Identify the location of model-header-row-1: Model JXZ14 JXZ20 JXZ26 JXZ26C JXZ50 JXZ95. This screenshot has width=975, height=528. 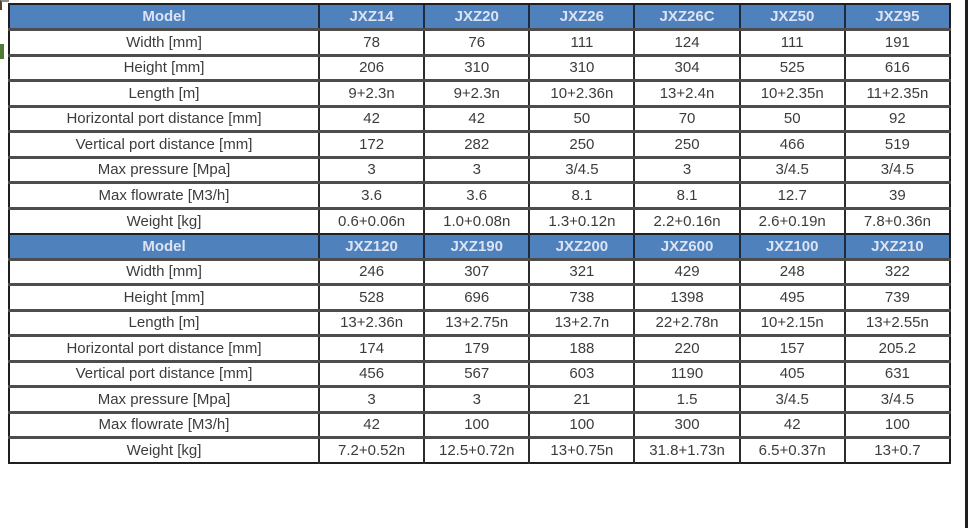
(479, 17).